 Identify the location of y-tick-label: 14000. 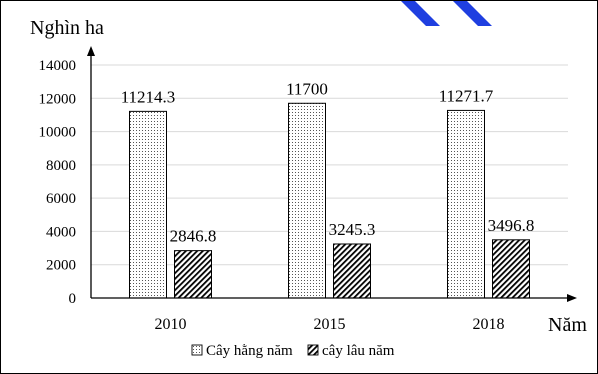
(58, 66).